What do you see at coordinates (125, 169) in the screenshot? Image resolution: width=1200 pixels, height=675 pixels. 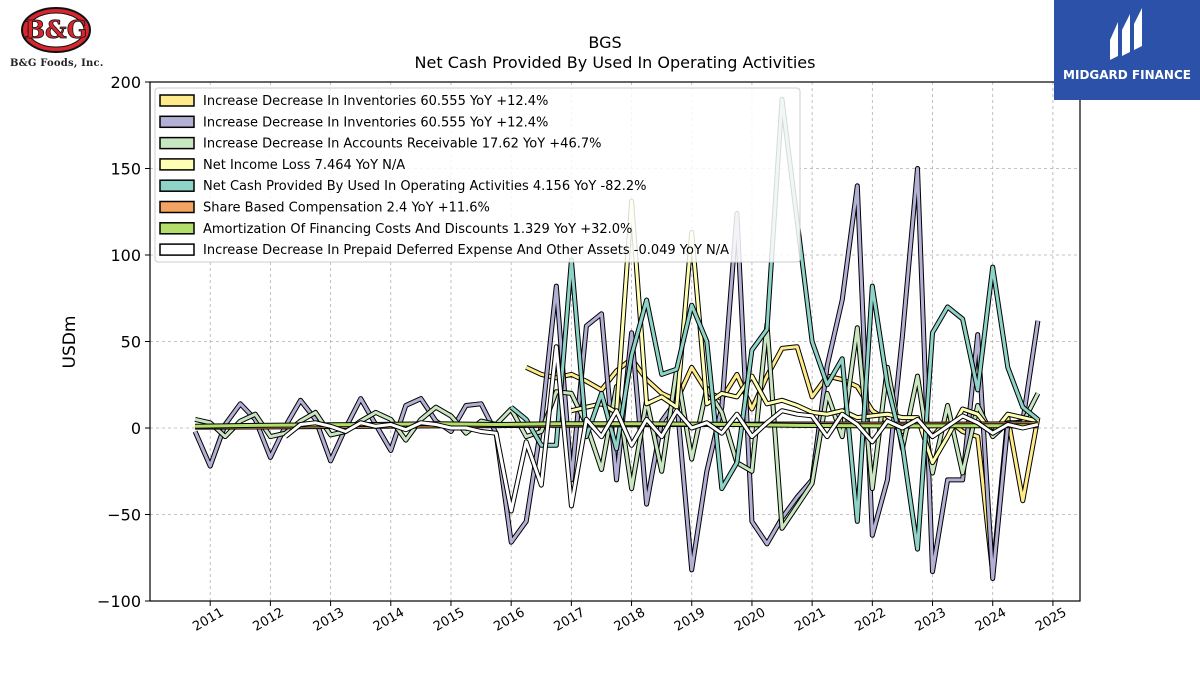 I see `y-tick-label: 150` at bounding box center [125, 169].